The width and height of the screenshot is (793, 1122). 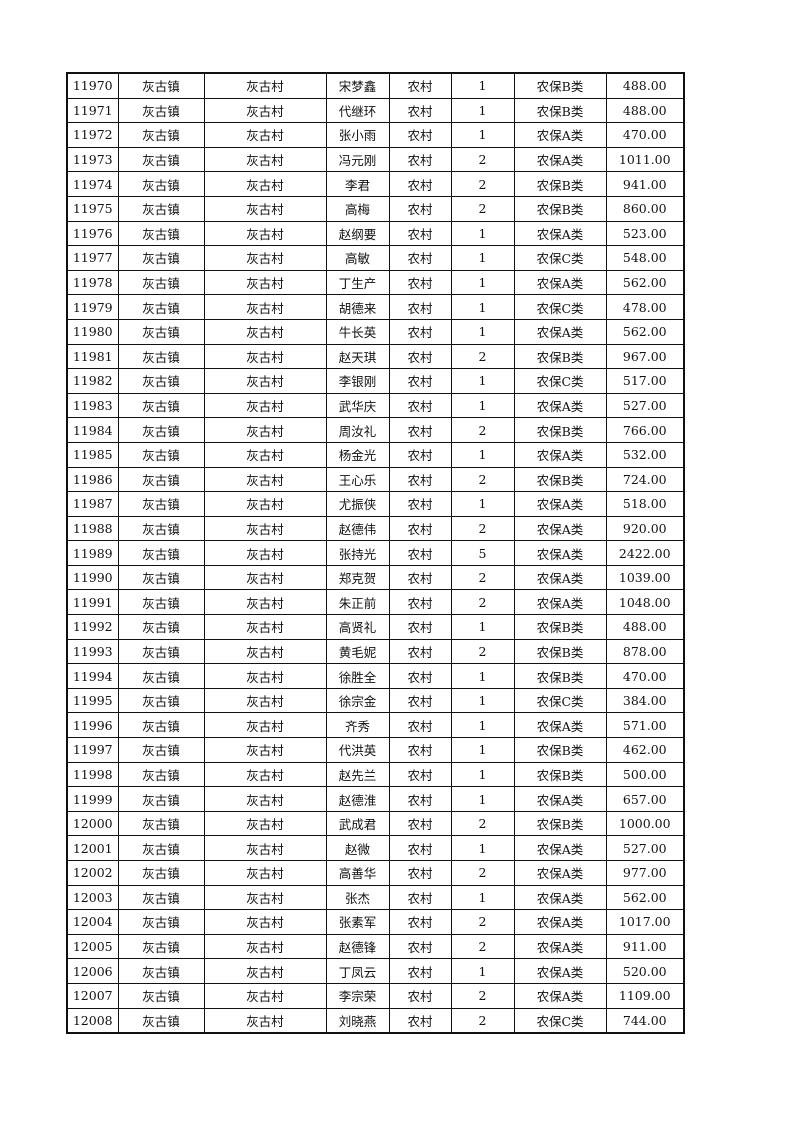 What do you see at coordinates (92, 282) in the screenshot?
I see `serial-number-cell: 11978` at bounding box center [92, 282].